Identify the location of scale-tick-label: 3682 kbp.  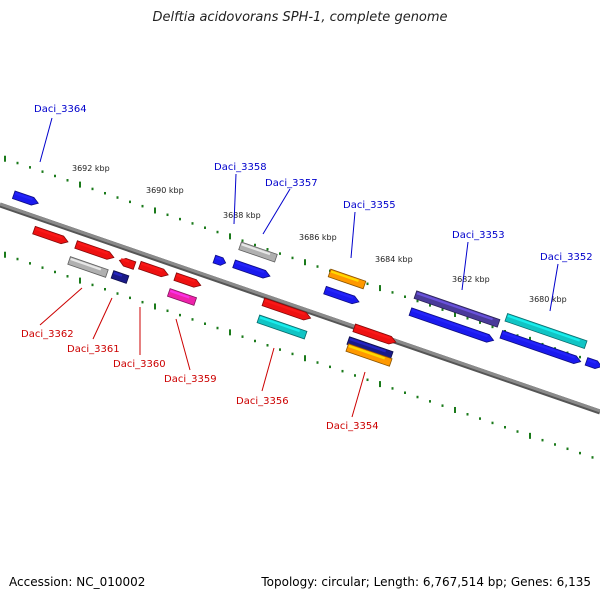
(471, 279).